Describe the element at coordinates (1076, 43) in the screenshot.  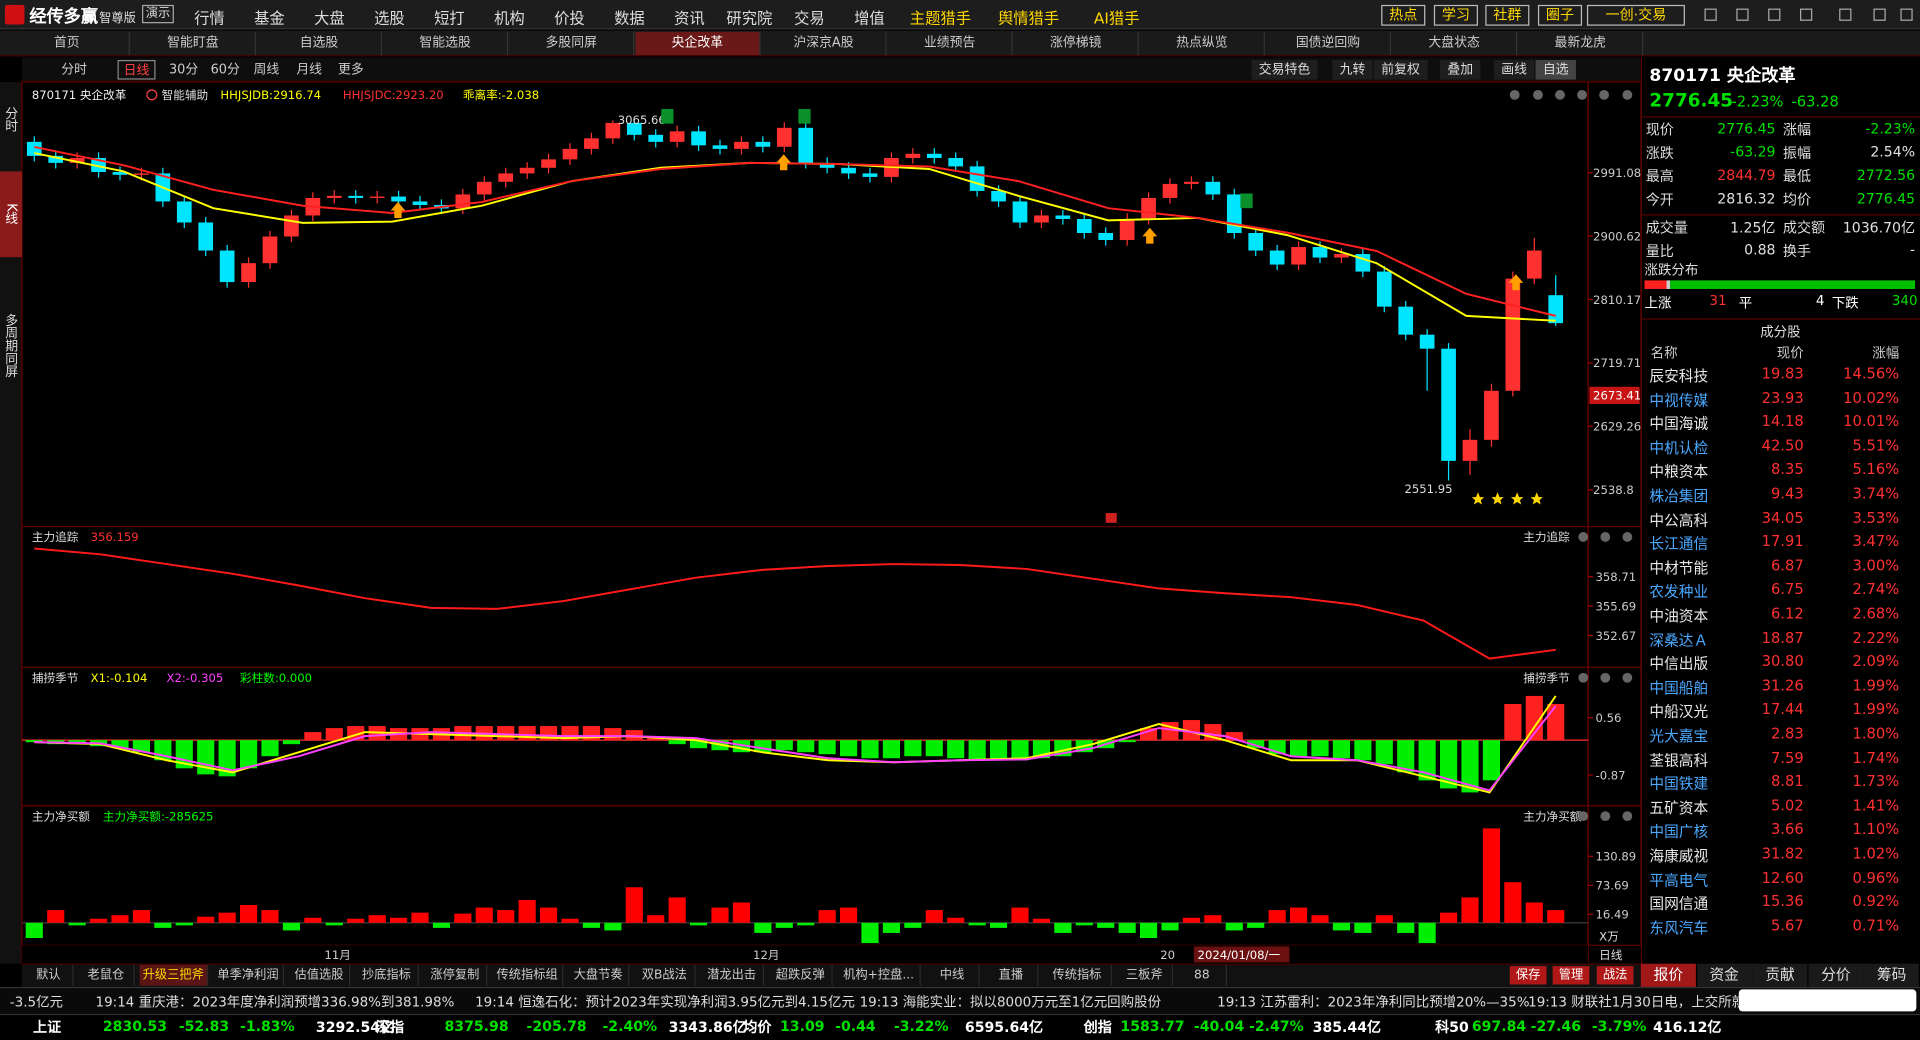
I see `tab: 涨停梯镜` at that location.